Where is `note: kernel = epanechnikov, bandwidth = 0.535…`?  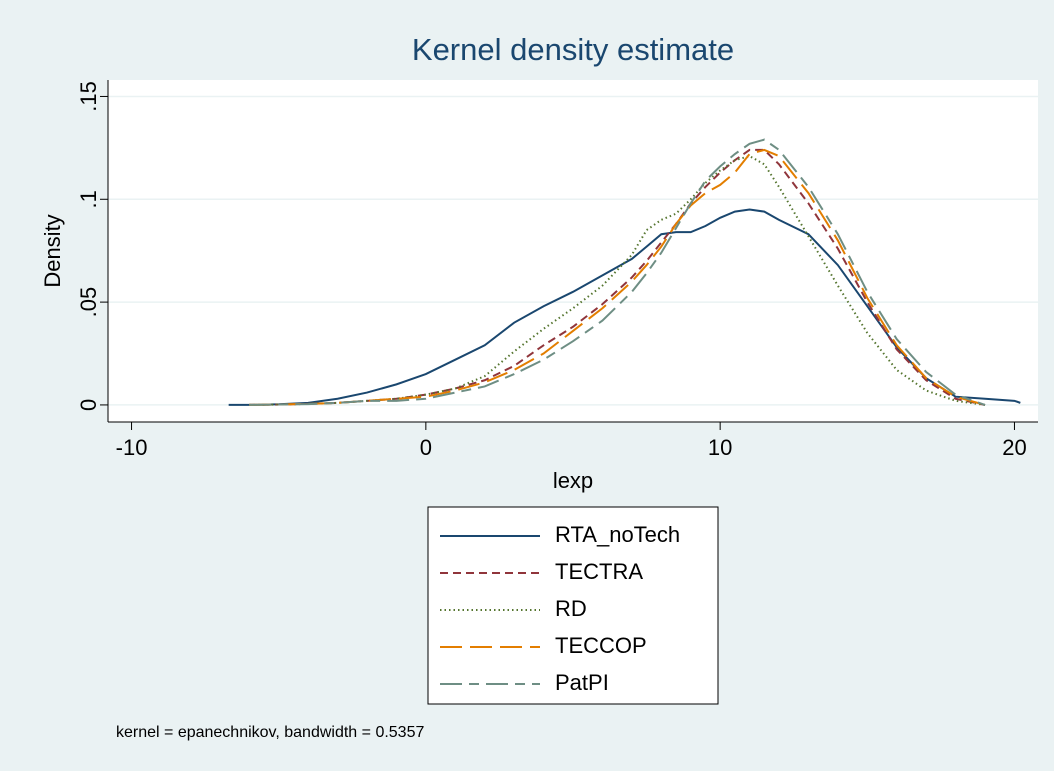
note: kernel = epanechnikov, bandwidth = 0.535… is located at coordinates (270, 732).